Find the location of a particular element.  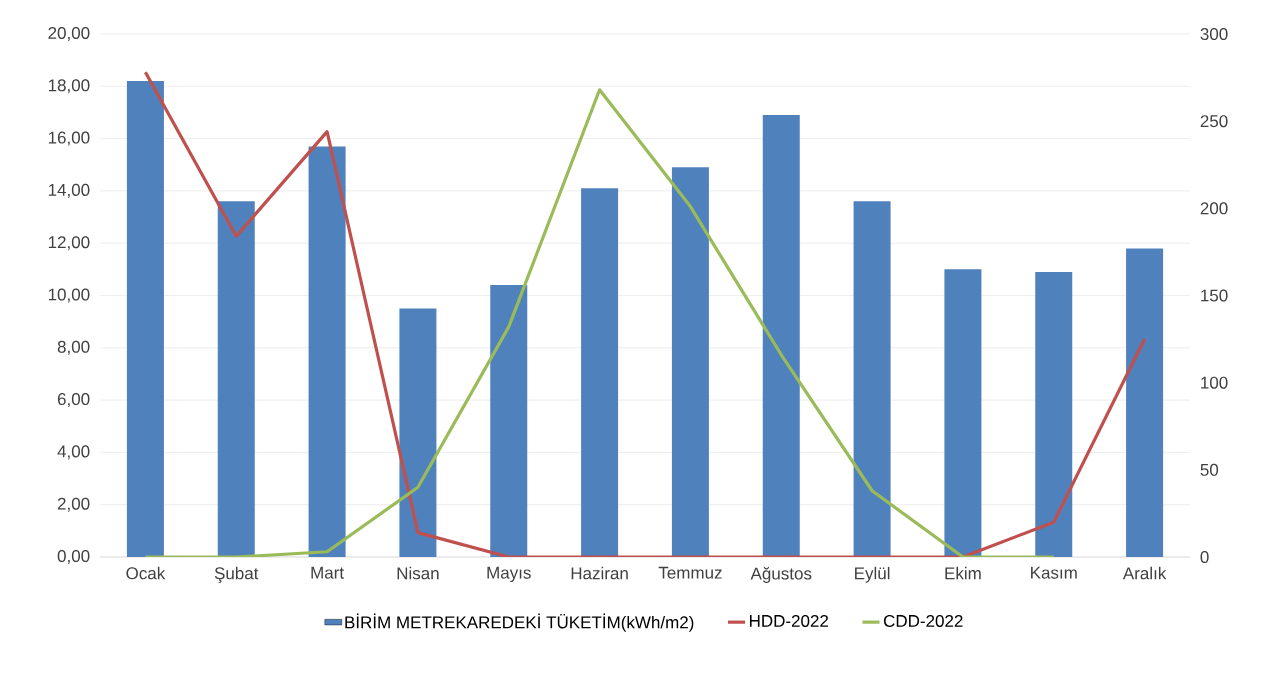

x-tick-label: Kasım is located at coordinates (1054, 572).